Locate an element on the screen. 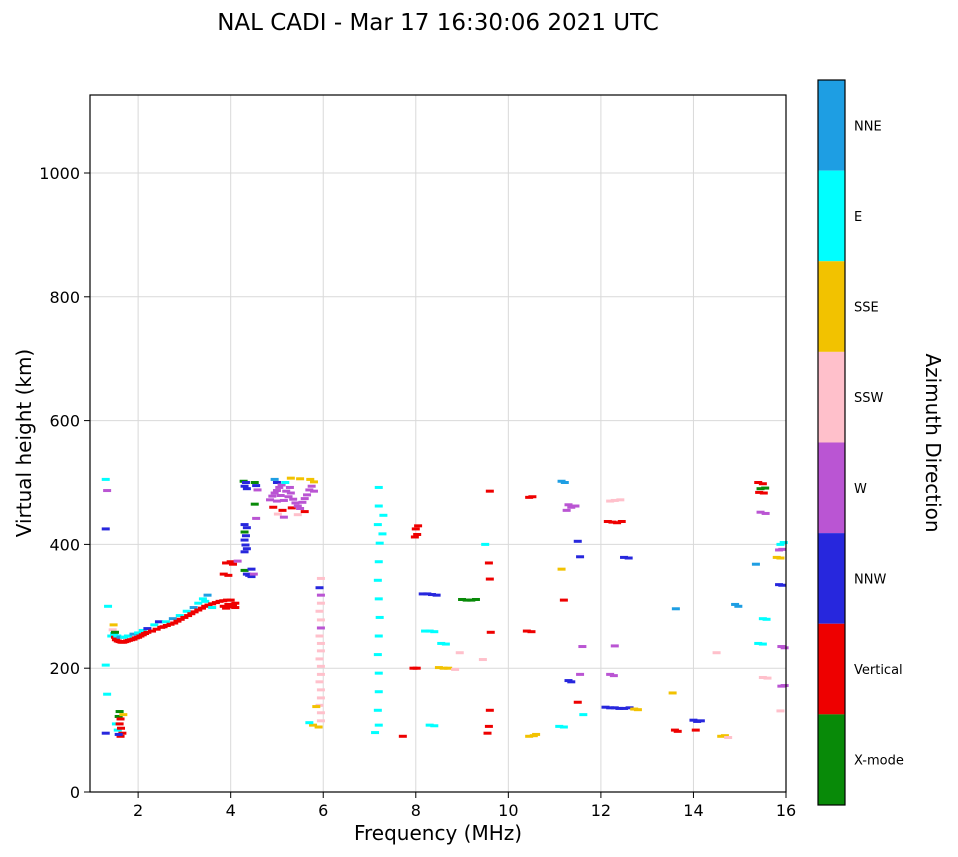 This screenshot has width=958, height=857. colorbar-segment-vertical is located at coordinates (831, 669).